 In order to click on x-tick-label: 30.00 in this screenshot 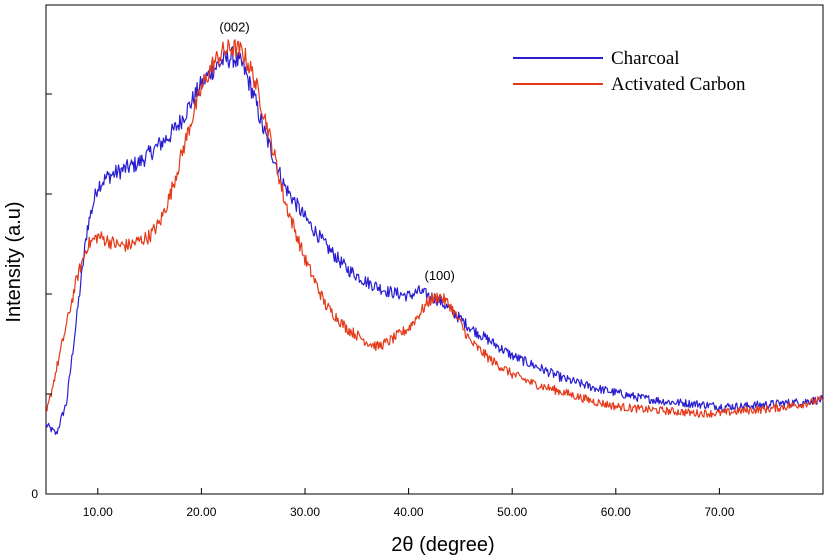, I will do `click(305, 512)`.